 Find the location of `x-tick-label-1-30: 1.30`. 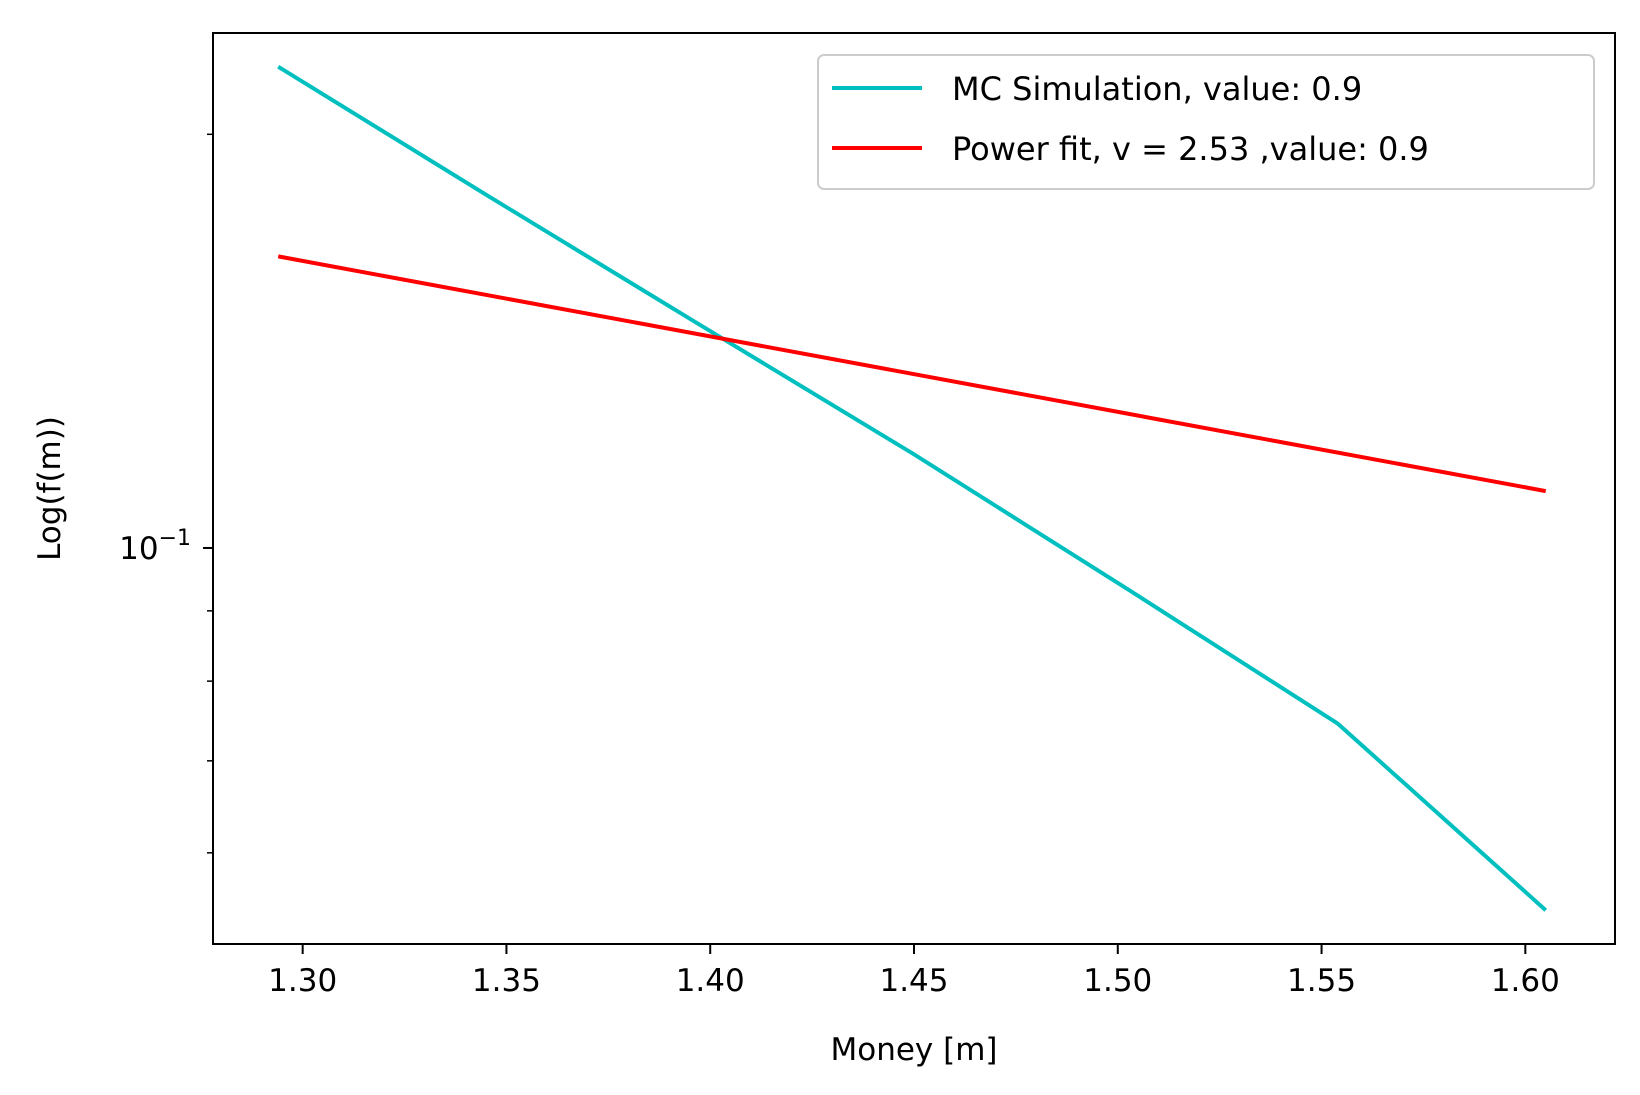

x-tick-label-1-30: 1.30 is located at coordinates (302, 981).